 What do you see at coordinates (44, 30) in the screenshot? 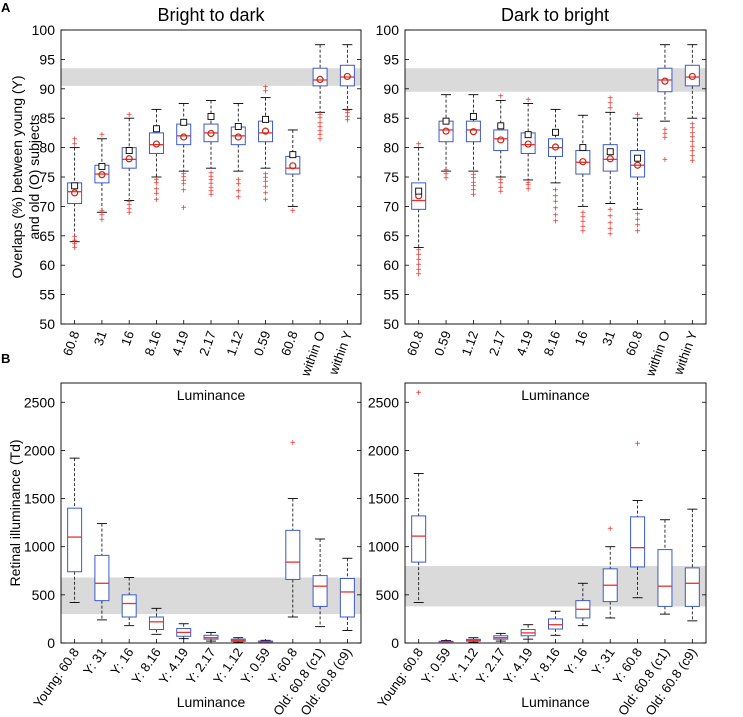
I see `y-tick-label: 100` at bounding box center [44, 30].